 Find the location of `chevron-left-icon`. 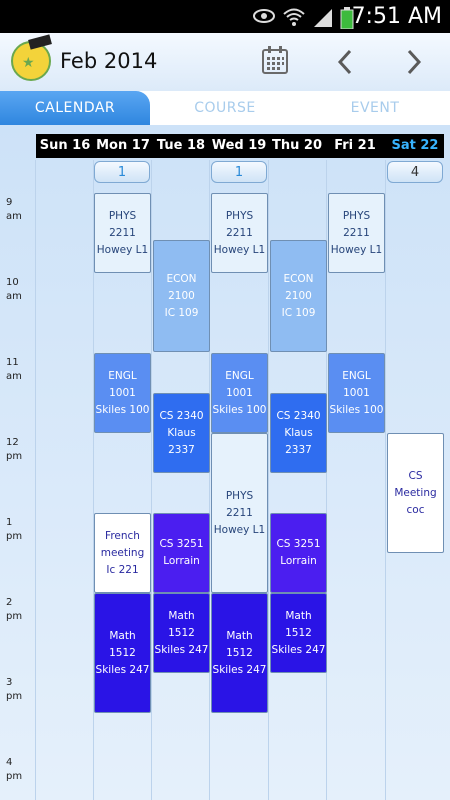

chevron-left-icon is located at coordinates (344, 62).